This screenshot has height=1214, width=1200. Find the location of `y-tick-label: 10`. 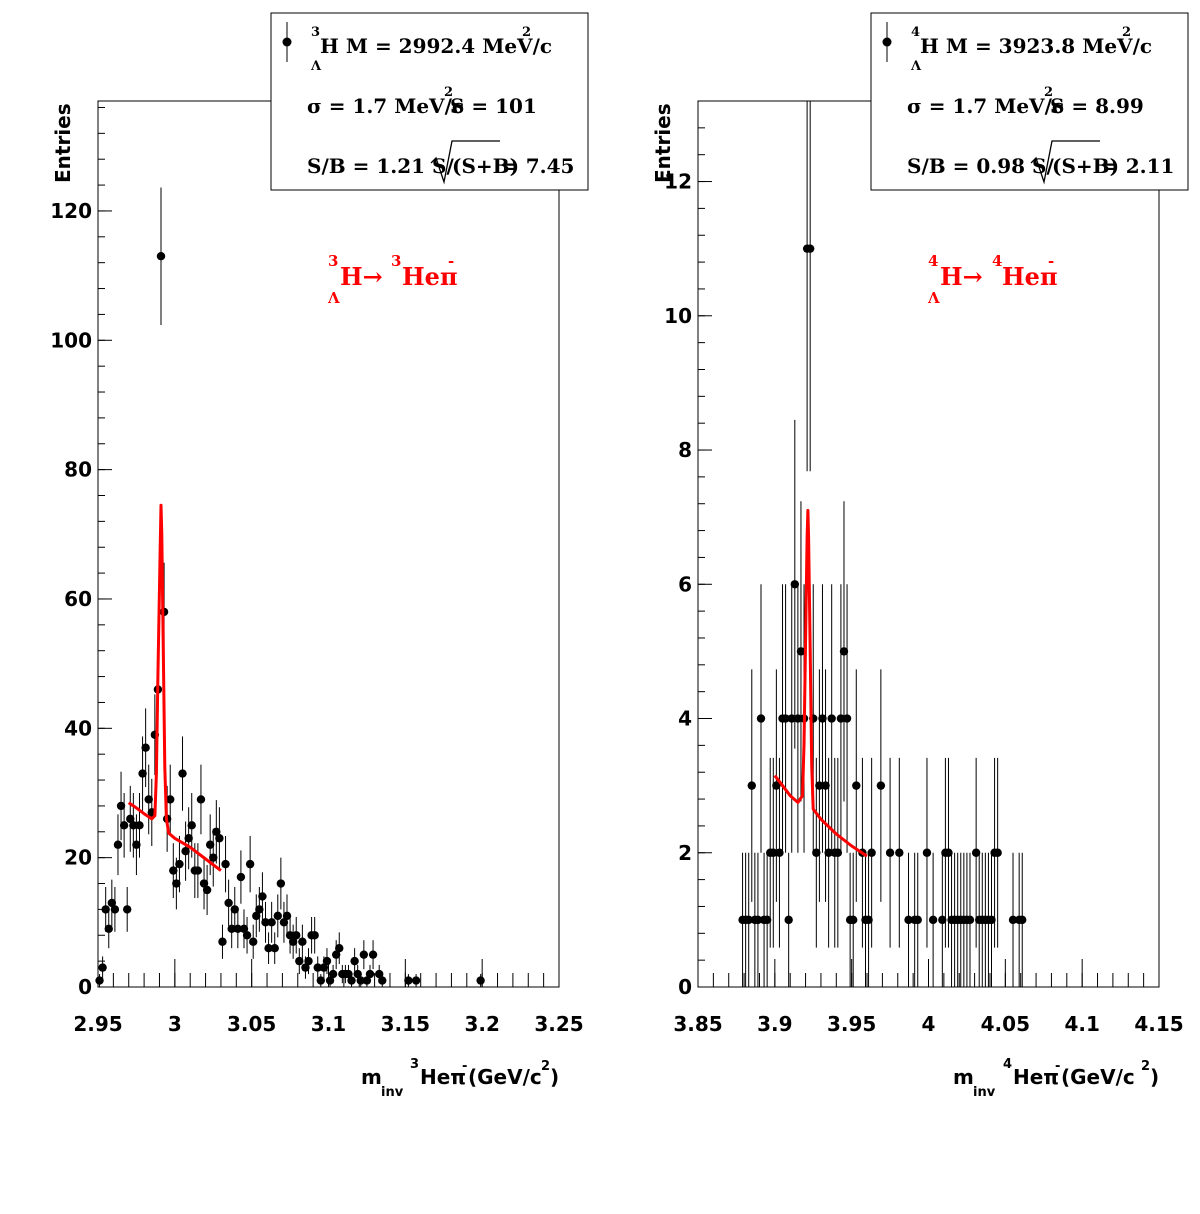

y-tick-label: 10 is located at coordinates (678, 316).